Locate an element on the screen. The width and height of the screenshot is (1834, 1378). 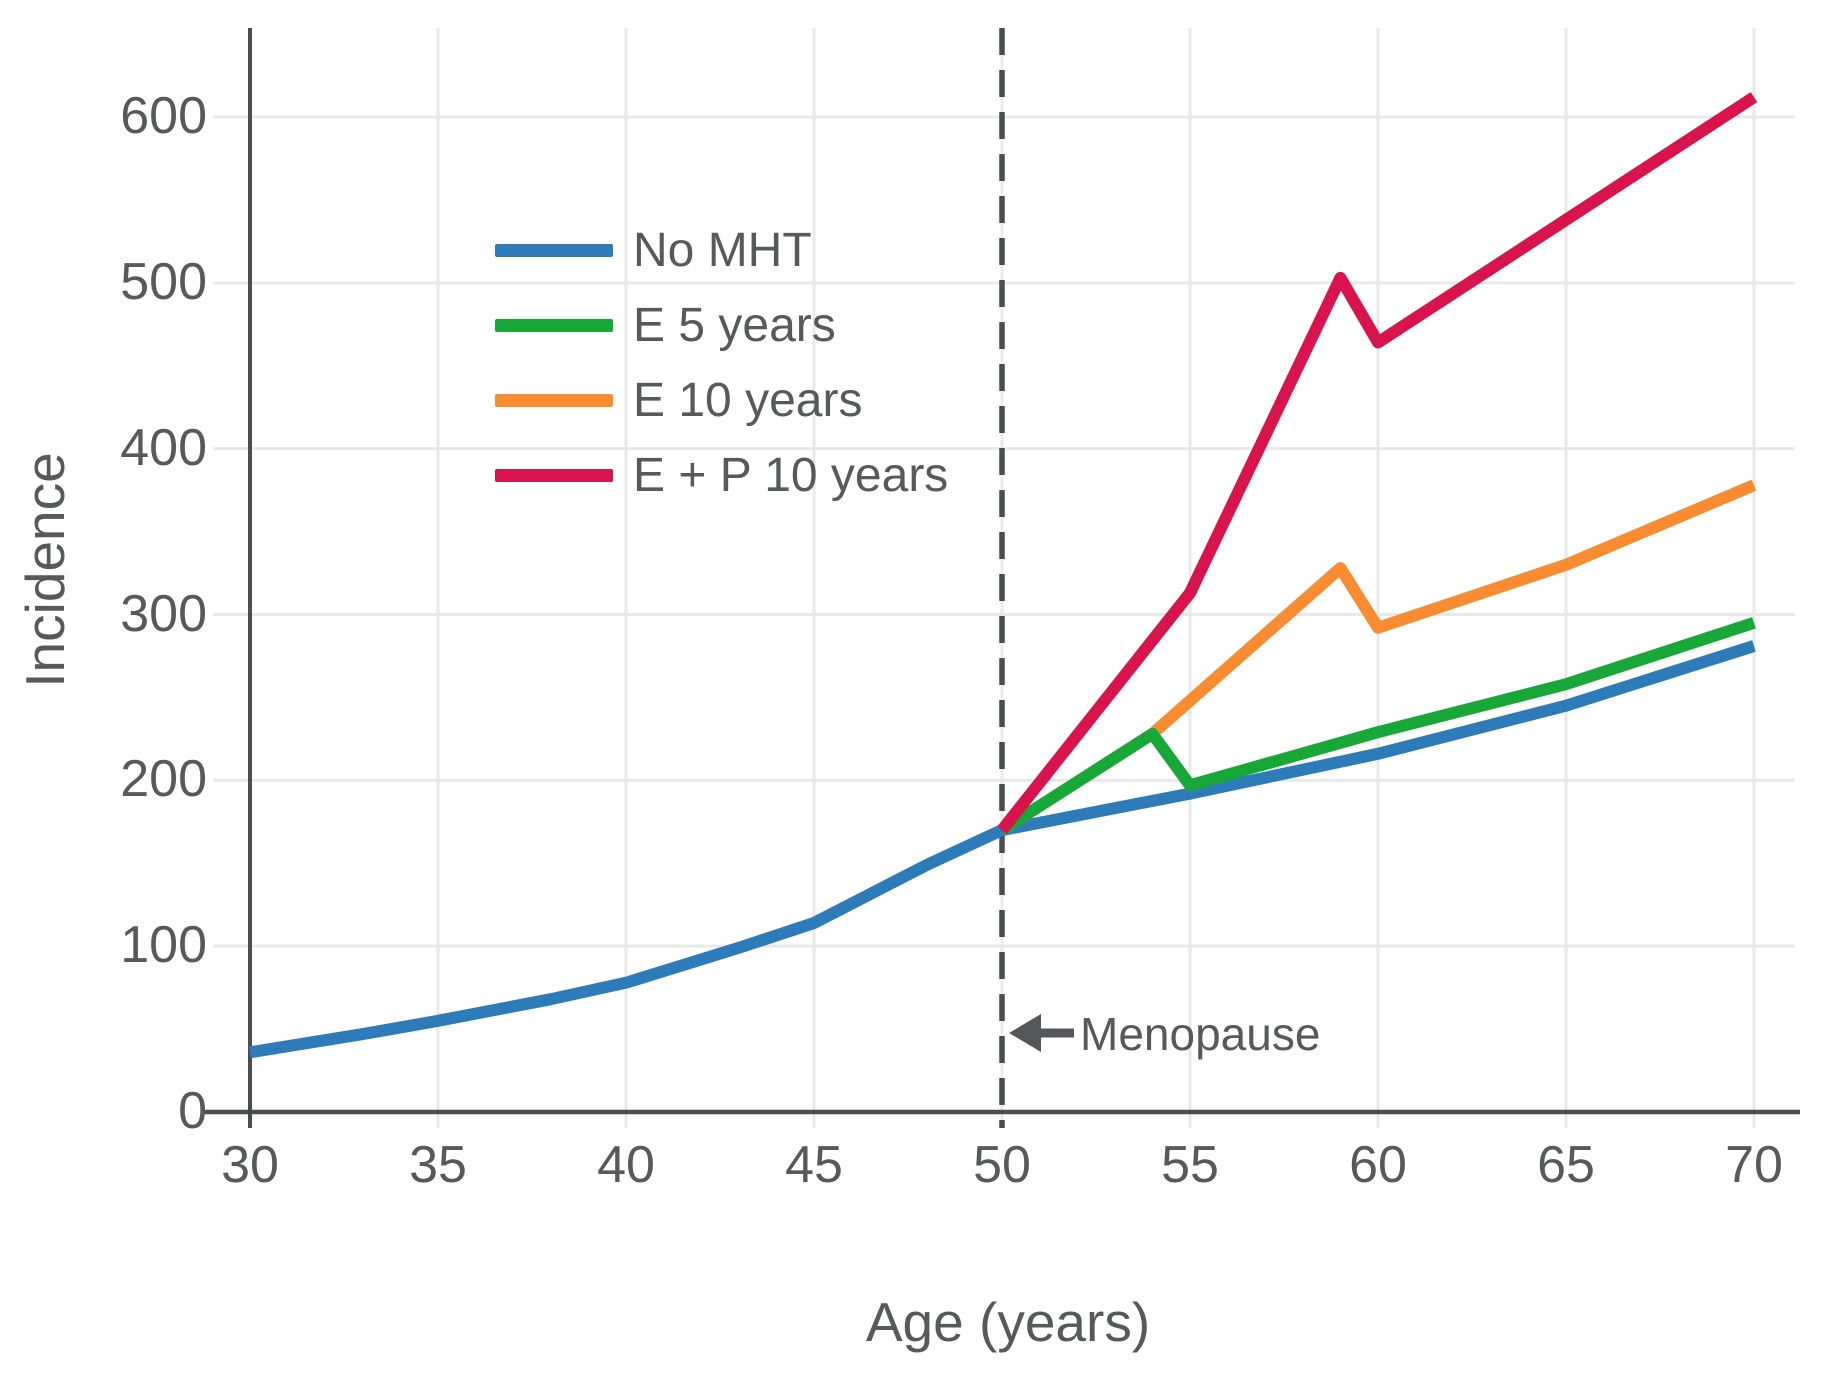
legend-row-no-mht: No MHT is located at coordinates (721, 250).